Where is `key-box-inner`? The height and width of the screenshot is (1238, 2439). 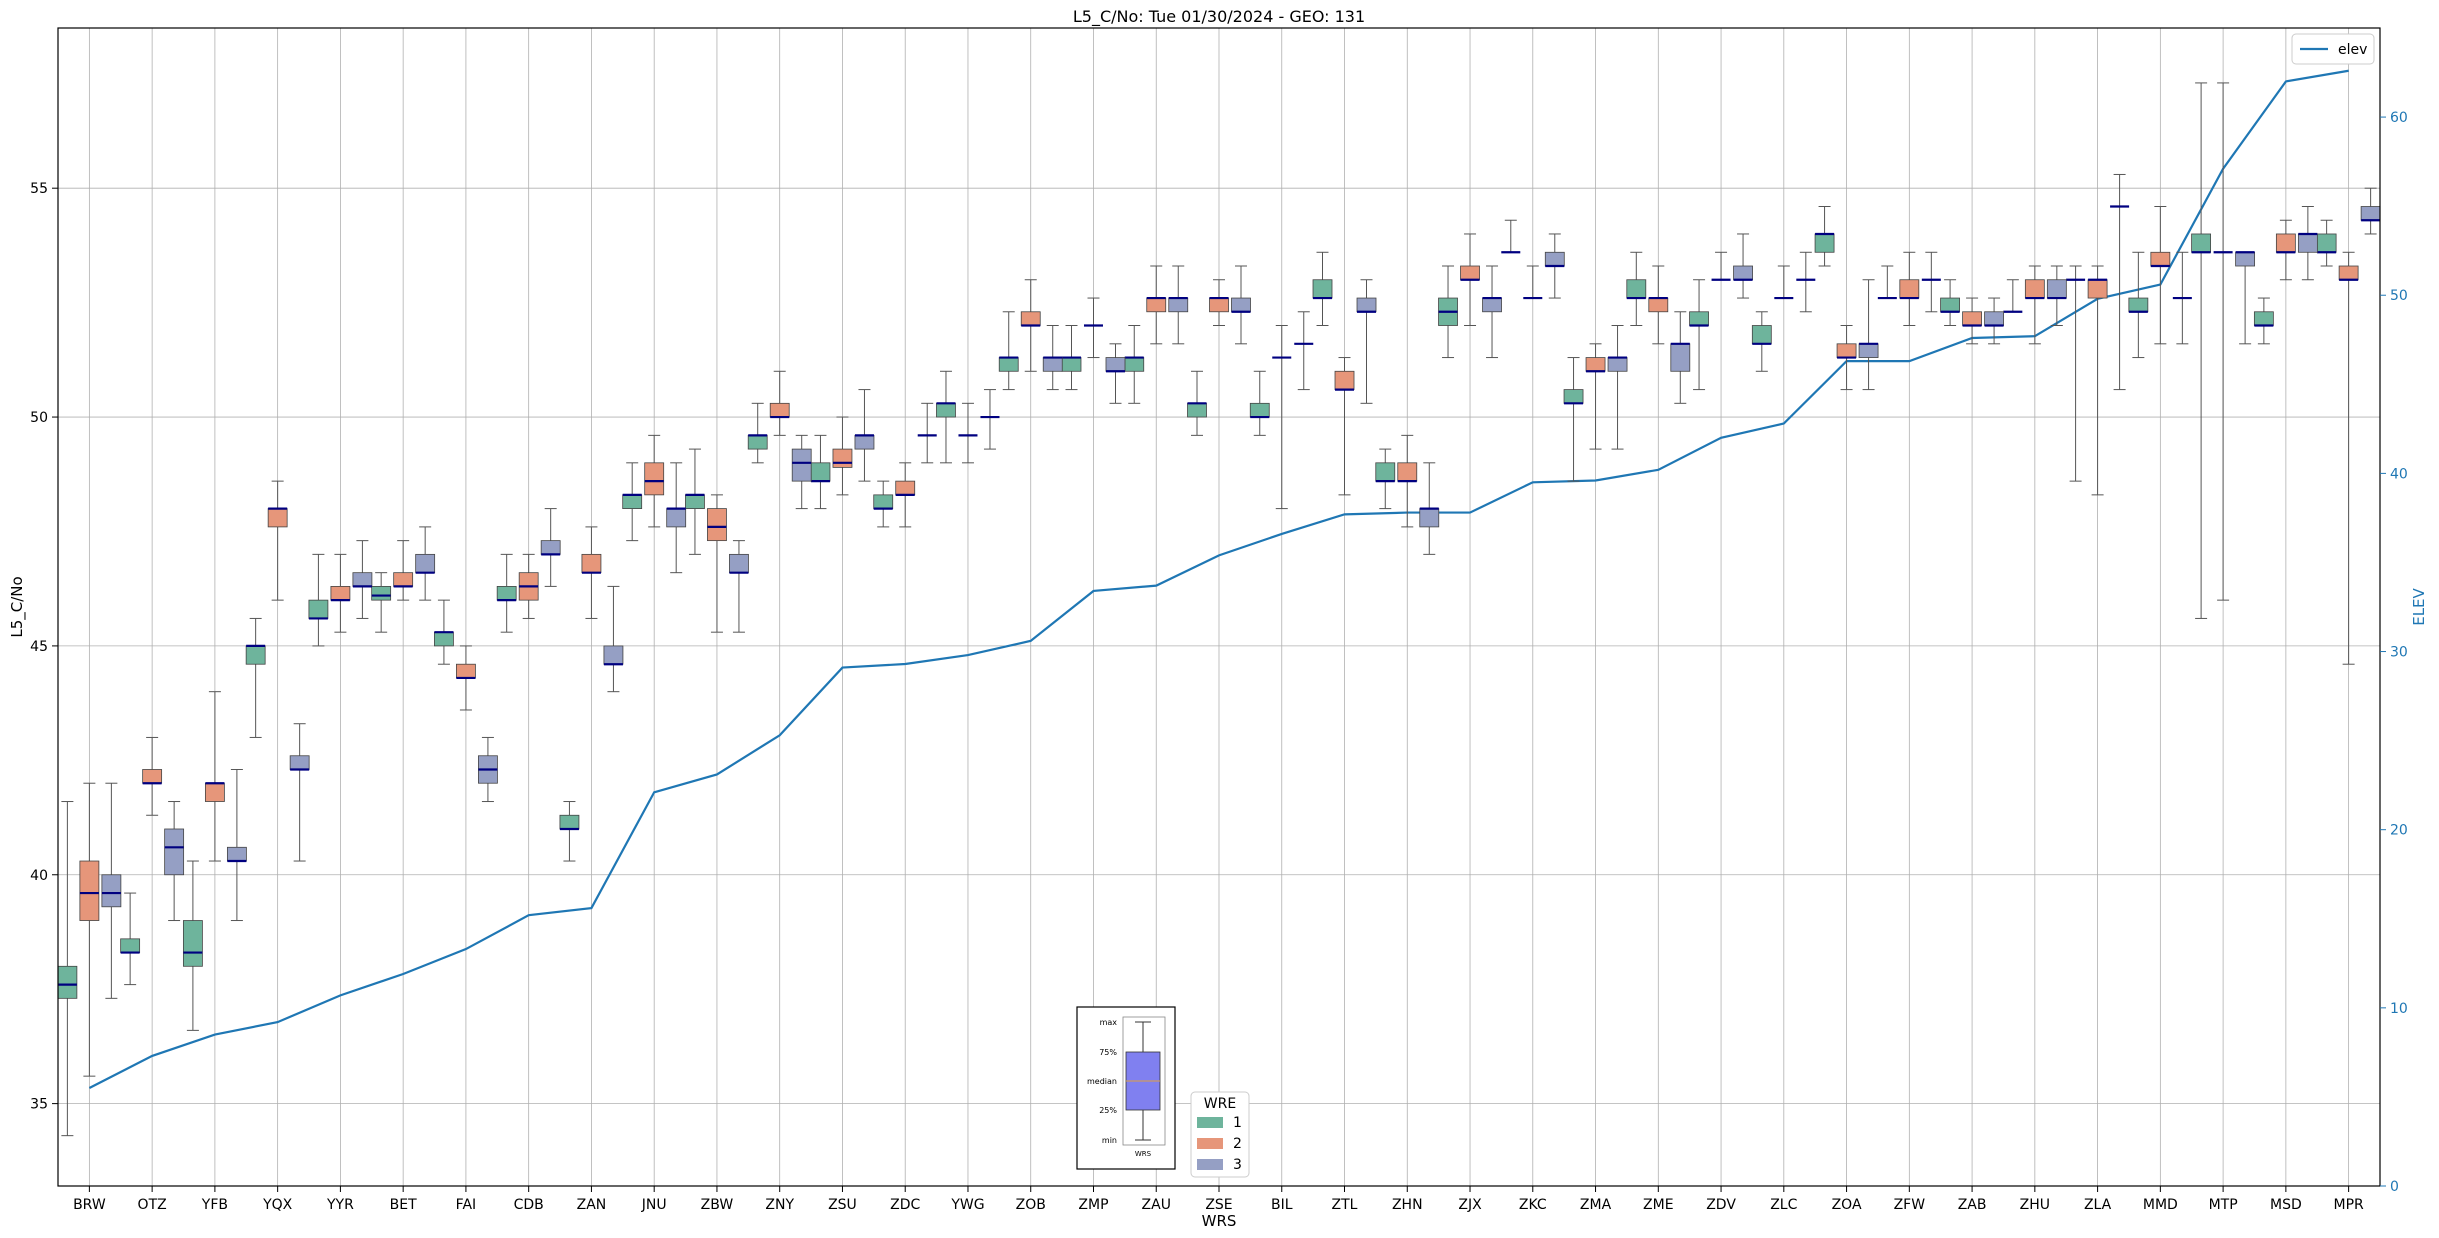 key-box-inner is located at coordinates (1144, 1081).